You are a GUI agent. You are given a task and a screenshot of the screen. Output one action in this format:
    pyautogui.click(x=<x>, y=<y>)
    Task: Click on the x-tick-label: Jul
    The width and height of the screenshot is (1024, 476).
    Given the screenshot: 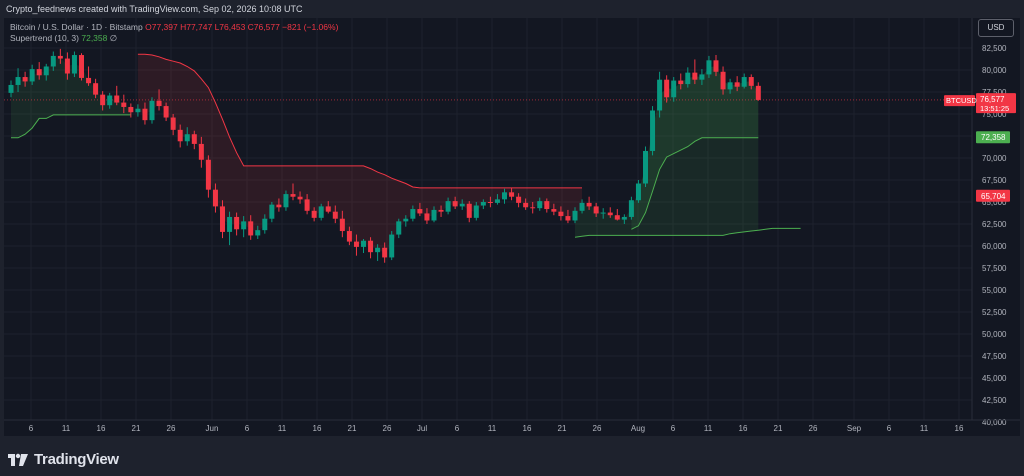 What is the action you would take?
    pyautogui.click(x=422, y=428)
    